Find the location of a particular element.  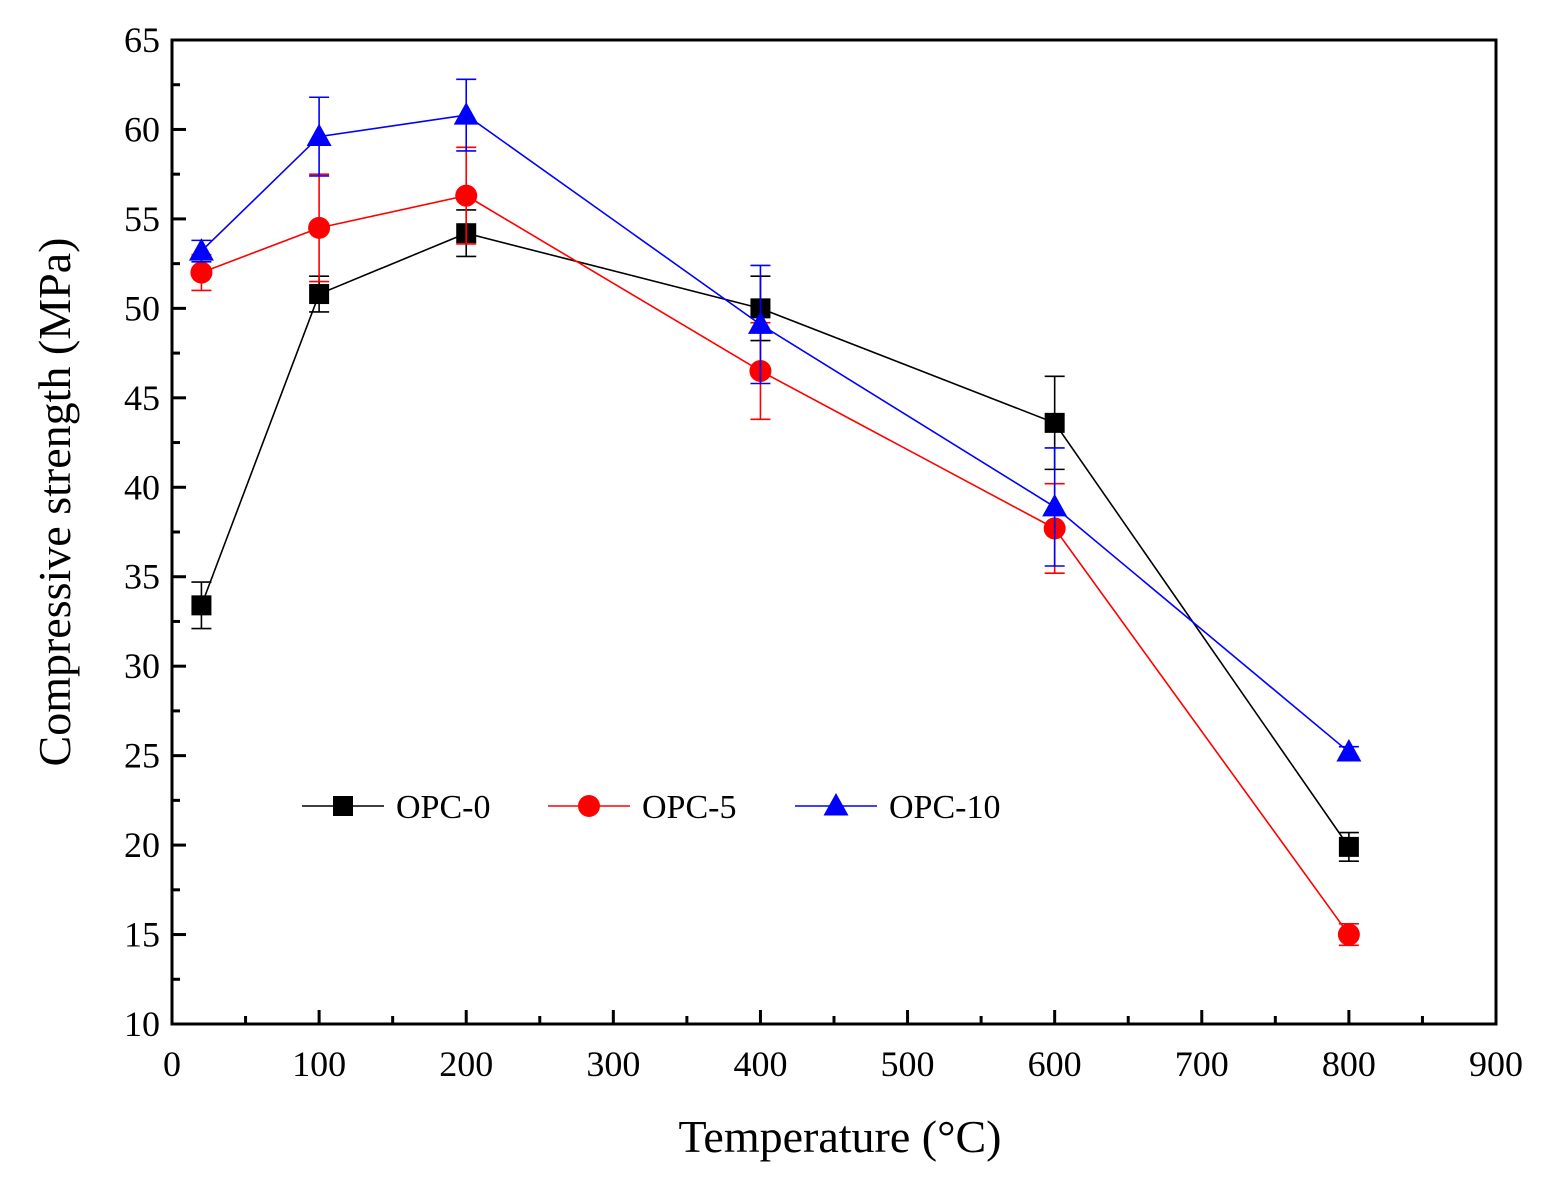

x-axis-title: Temperature (°C) is located at coordinates (840, 1136).